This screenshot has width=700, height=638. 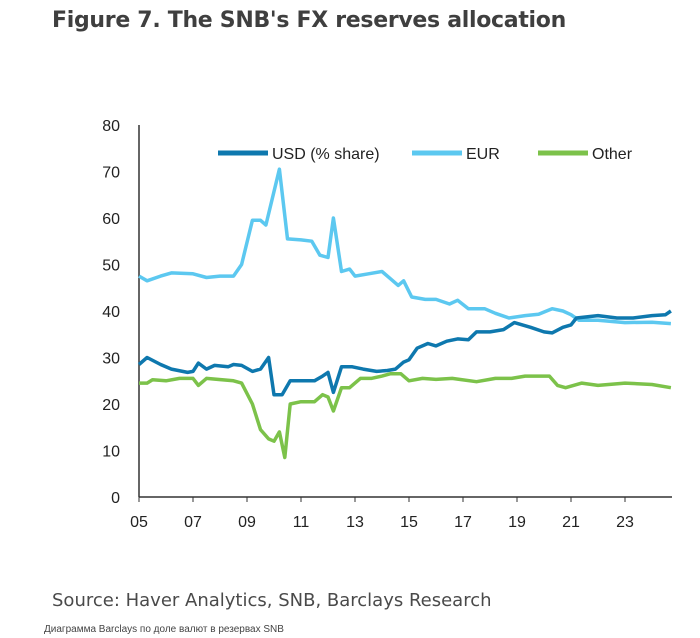 What do you see at coordinates (483, 154) in the screenshot?
I see `legend-label: EUR` at bounding box center [483, 154].